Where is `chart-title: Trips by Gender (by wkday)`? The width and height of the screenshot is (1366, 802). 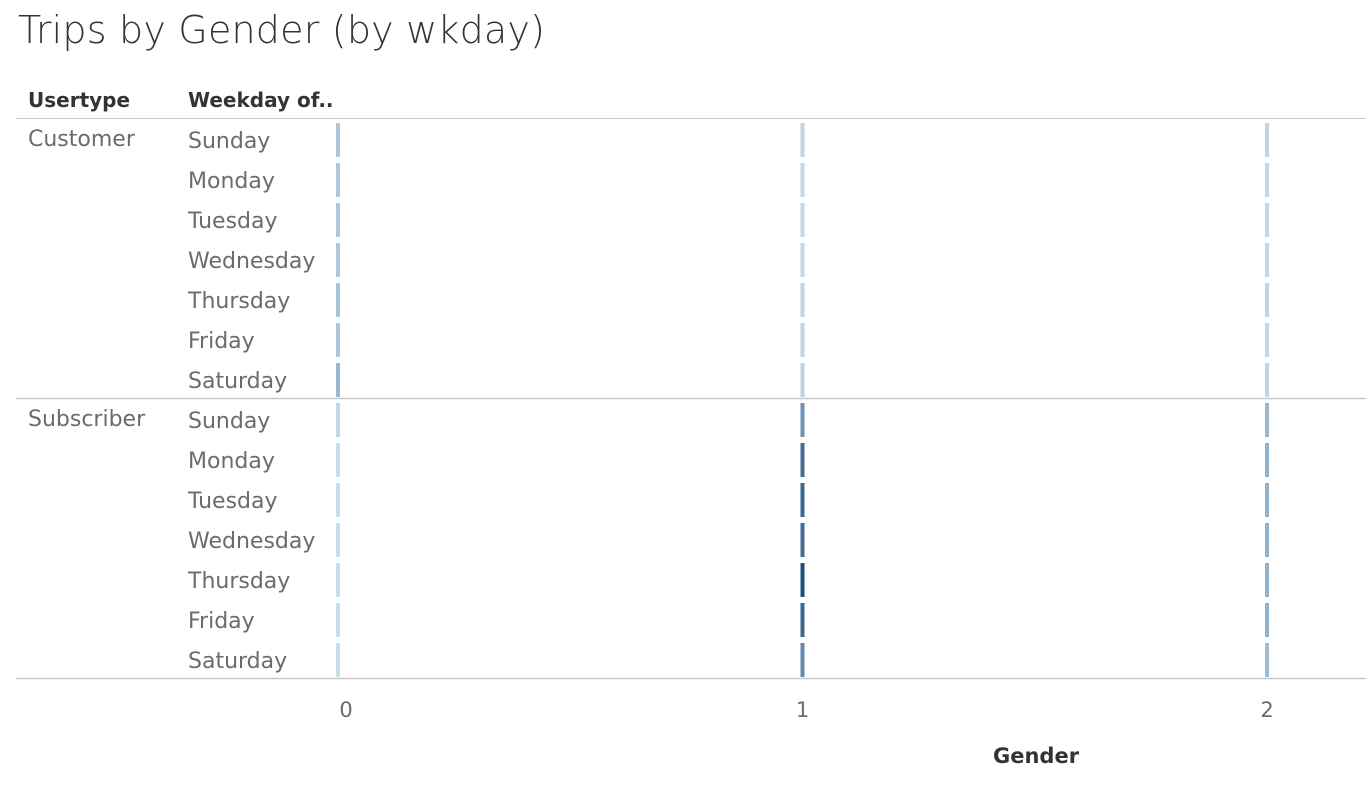 chart-title: Trips by Gender (by wkday) is located at coordinates (282, 30).